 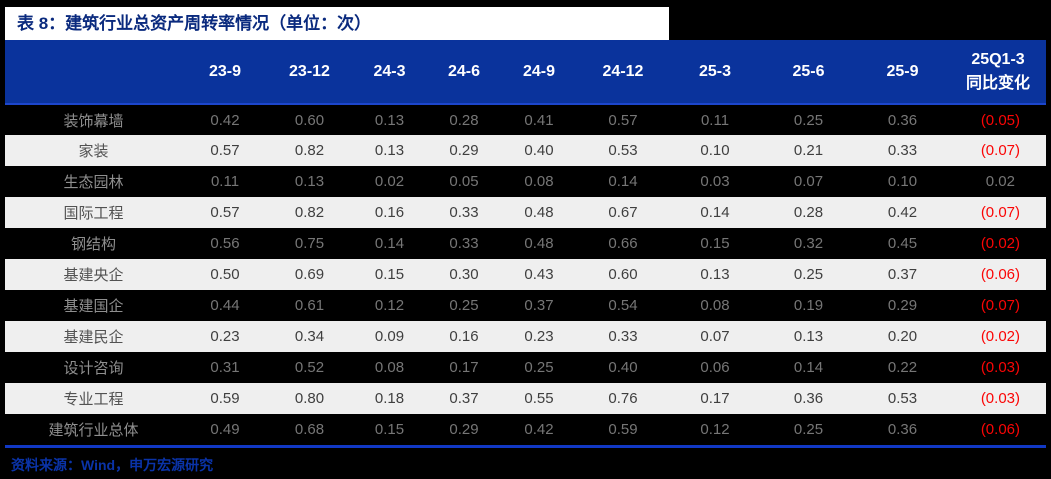 What do you see at coordinates (808, 72) in the screenshot?
I see `column-header: 25-6` at bounding box center [808, 72].